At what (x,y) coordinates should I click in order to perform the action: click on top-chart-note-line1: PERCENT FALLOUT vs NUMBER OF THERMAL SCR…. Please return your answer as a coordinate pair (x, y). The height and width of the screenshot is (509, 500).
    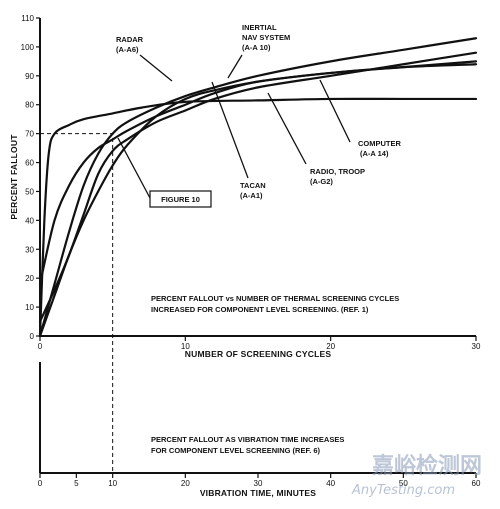
    Looking at the image, I should click on (275, 298).